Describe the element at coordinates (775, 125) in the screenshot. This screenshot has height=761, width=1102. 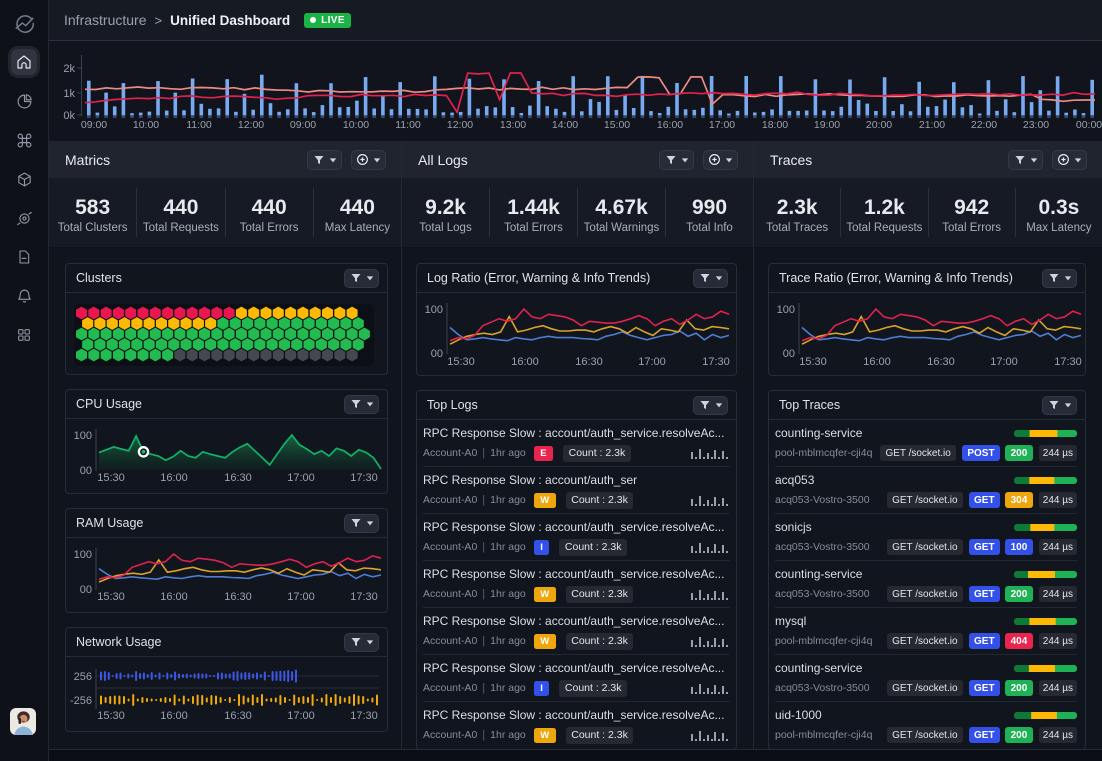
I see `svg-text: 18:00` at that location.